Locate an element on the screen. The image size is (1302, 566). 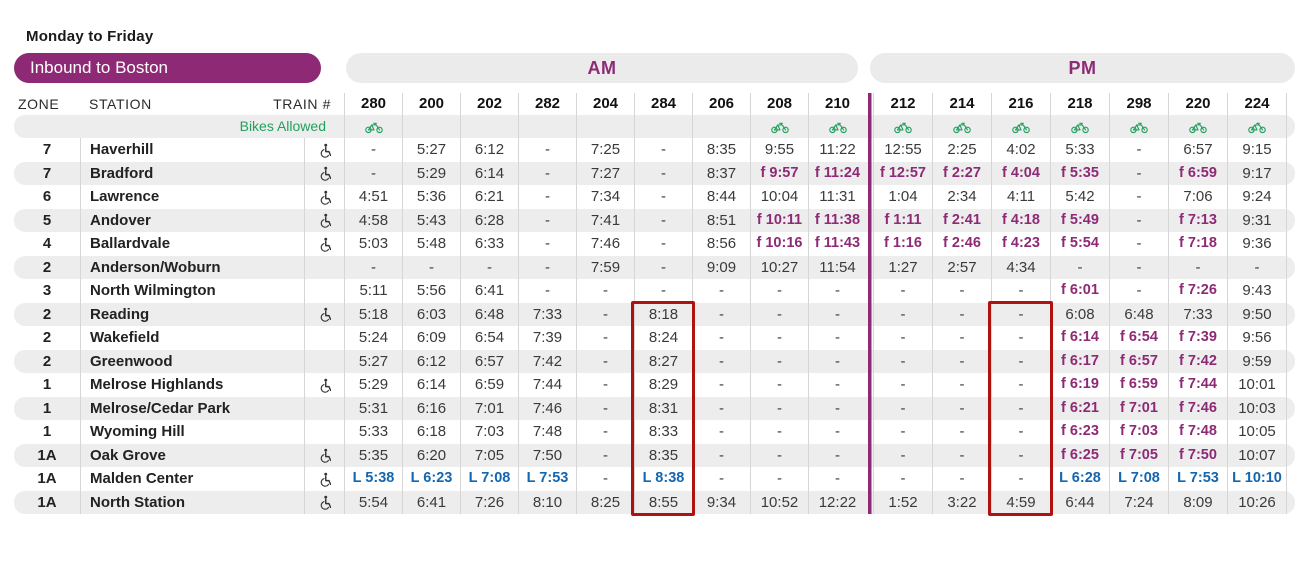
time-cell: 11:31 is located at coordinates (837, 197).